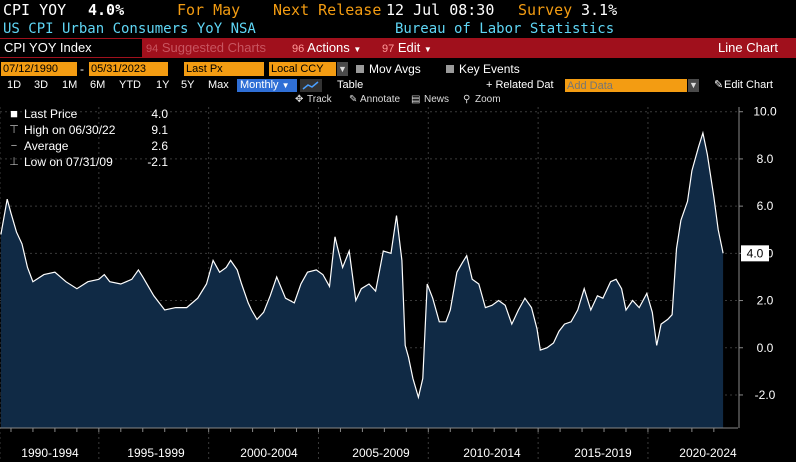 The image size is (796, 462). Describe the element at coordinates (14, 85) in the screenshot. I see `period-1d: 1D` at that location.